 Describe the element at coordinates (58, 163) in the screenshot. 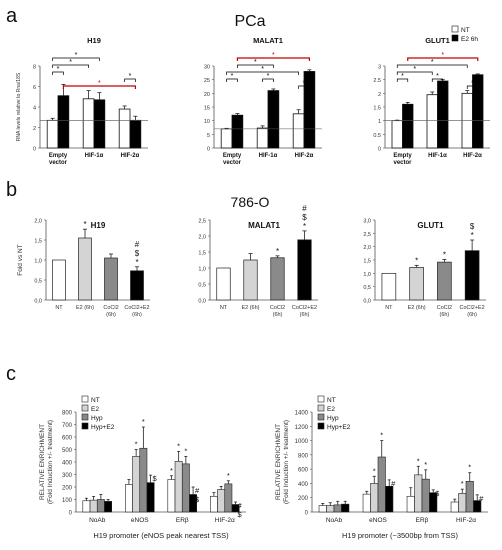

I see `x-tick-label: vector` at that location.